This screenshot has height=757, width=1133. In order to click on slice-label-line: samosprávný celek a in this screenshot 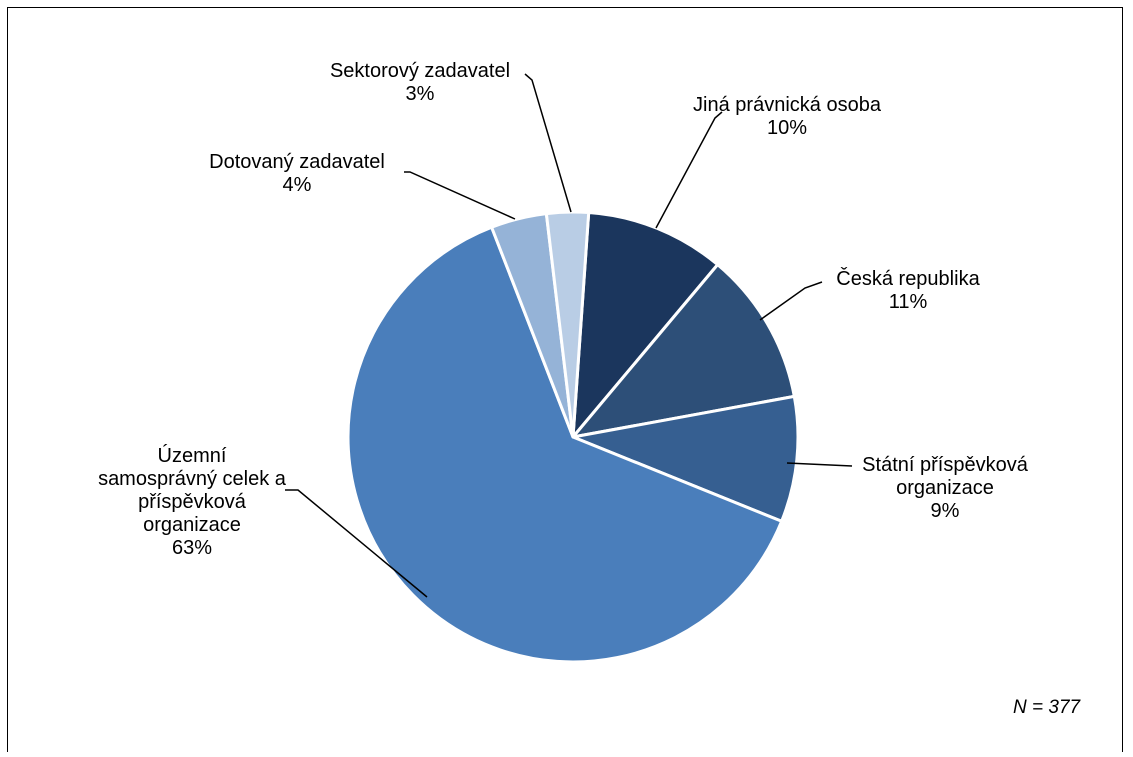, I will do `click(192, 479)`.